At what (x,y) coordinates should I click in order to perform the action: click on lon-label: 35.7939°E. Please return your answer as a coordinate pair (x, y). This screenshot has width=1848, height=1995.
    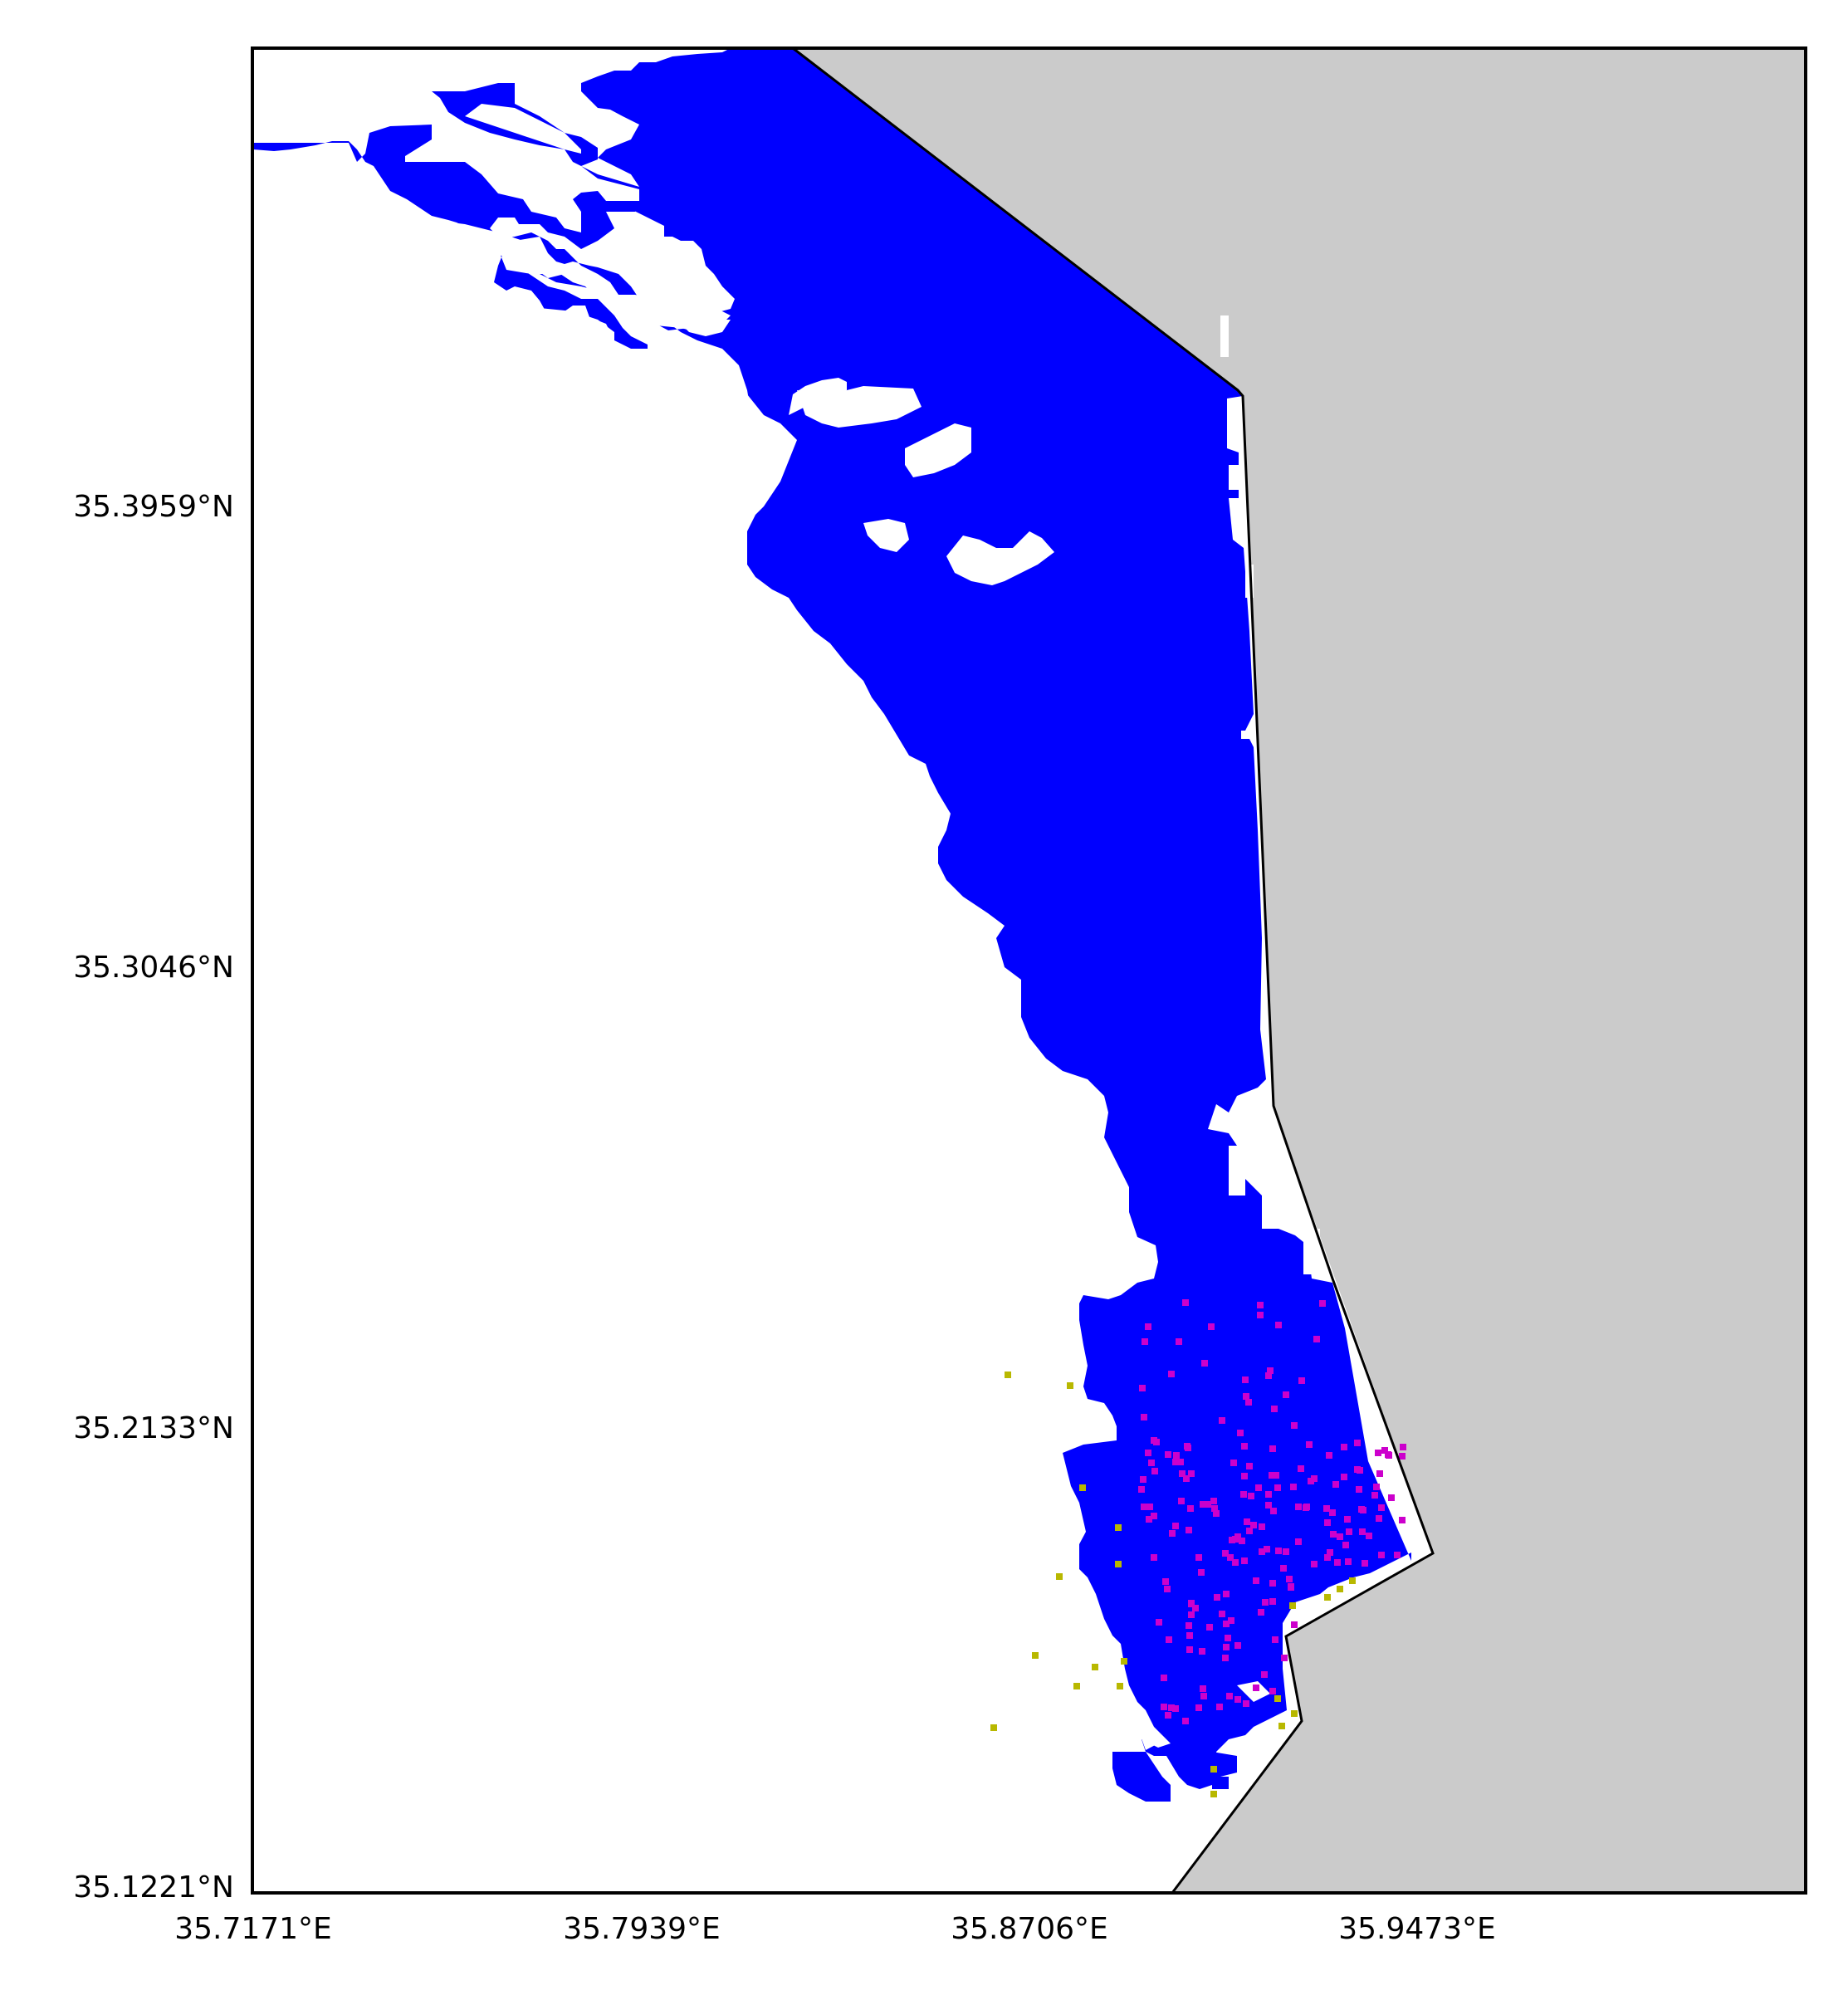
    Looking at the image, I should click on (642, 1929).